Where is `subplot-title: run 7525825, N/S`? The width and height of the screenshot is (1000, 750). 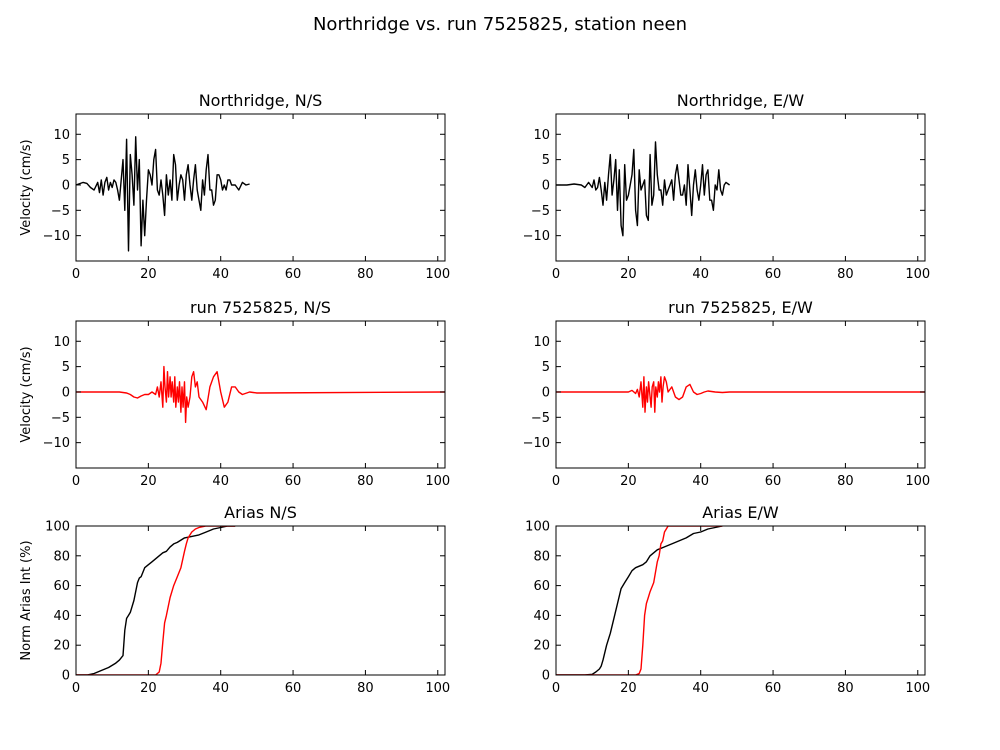
subplot-title: run 7525825, N/S is located at coordinates (260, 307).